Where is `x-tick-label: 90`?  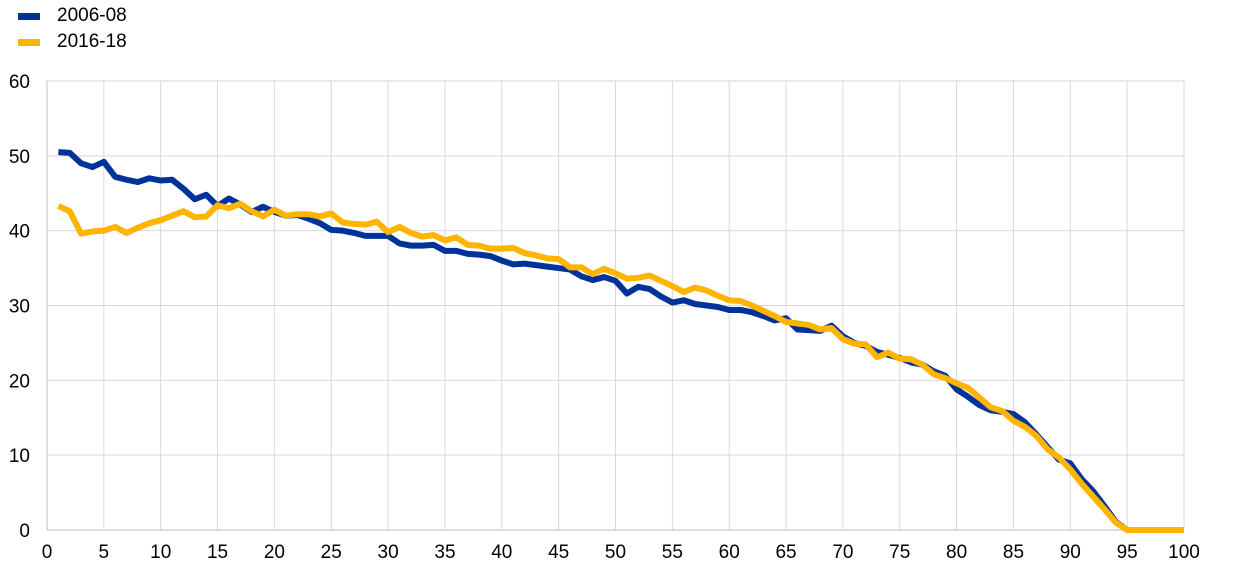 x-tick-label: 90 is located at coordinates (1070, 552).